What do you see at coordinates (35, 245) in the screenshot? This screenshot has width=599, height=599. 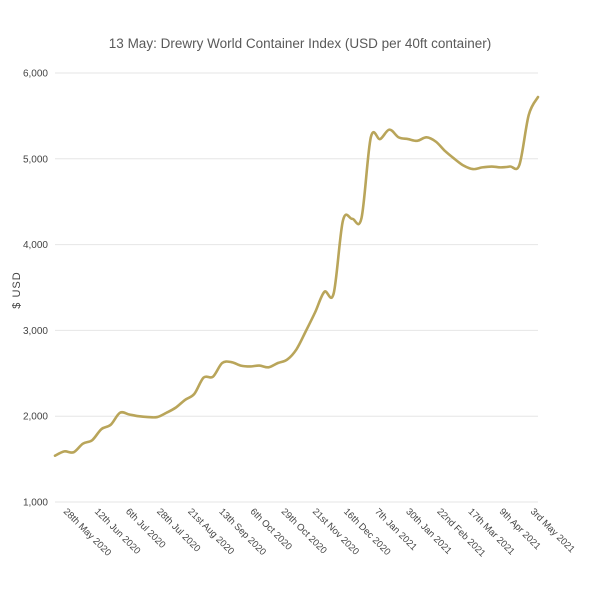 I see `y-tick-label: 4,000` at bounding box center [35, 245].